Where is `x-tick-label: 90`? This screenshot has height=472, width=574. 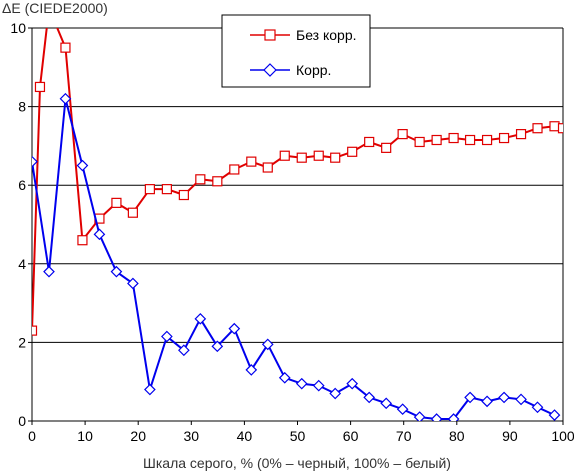 x-tick-label: 90 is located at coordinates (510, 436).